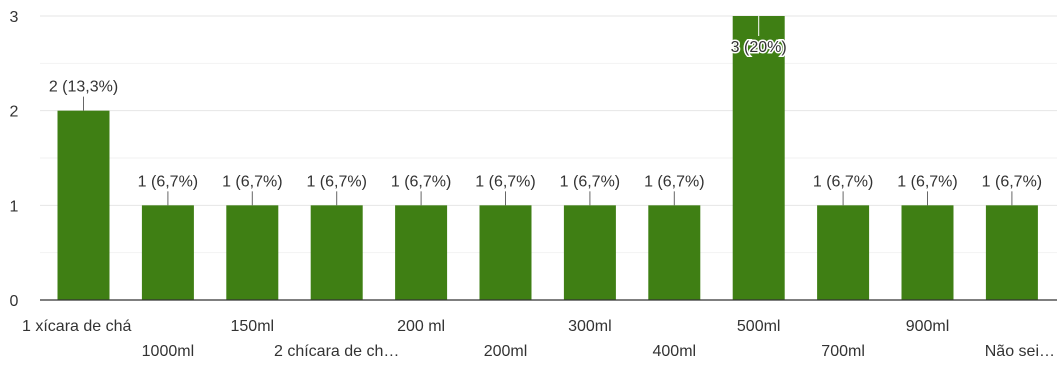  Describe the element at coordinates (14, 301) in the screenshot. I see `y-tick-label: 0` at that location.